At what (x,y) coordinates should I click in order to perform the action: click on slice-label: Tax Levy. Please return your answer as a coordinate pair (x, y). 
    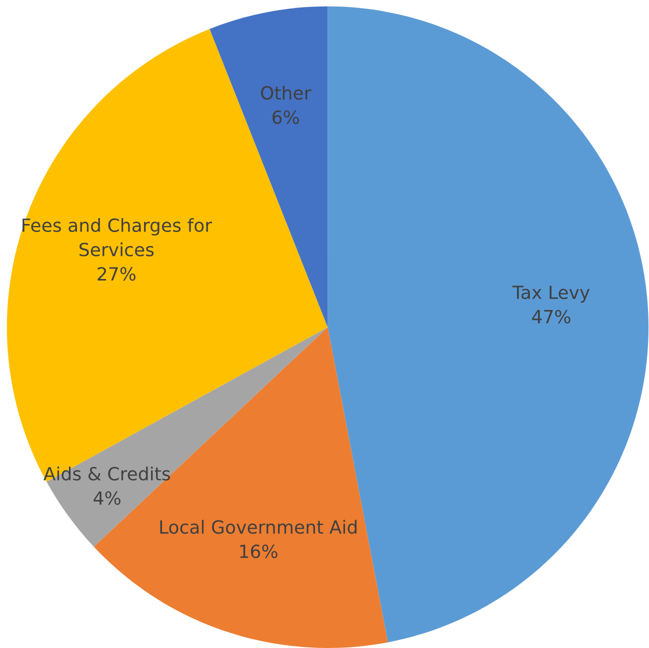
    Looking at the image, I should click on (551, 294).